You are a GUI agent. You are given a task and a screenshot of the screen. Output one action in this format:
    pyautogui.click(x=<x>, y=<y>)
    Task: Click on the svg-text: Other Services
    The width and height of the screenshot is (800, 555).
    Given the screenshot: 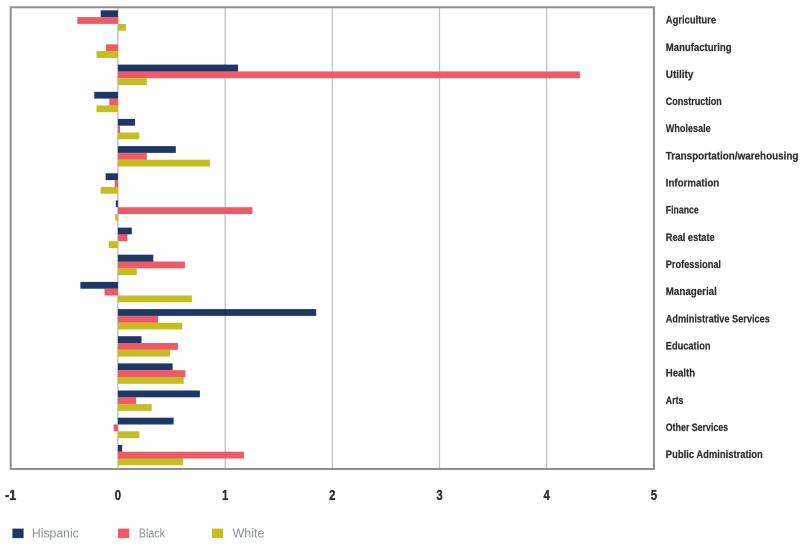 What is the action you would take?
    pyautogui.click(x=697, y=428)
    